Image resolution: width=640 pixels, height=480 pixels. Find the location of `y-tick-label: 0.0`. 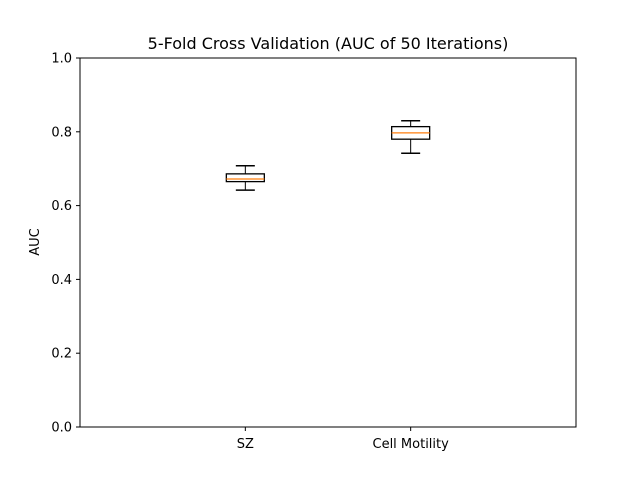

y-tick-label: 0.0 is located at coordinates (61, 428).